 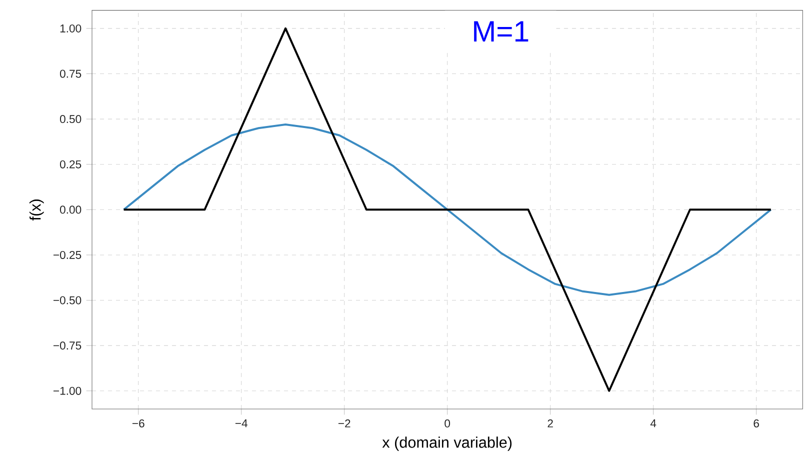 I want to click on y-tick-label: 0.00, so click(x=71, y=210).